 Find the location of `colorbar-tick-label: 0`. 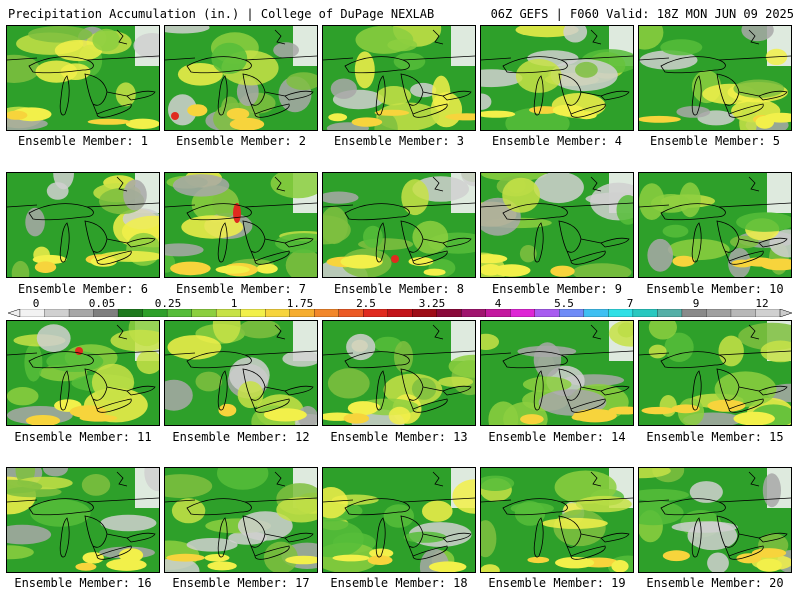

colorbar-tick-label: 0 is located at coordinates (36, 303).